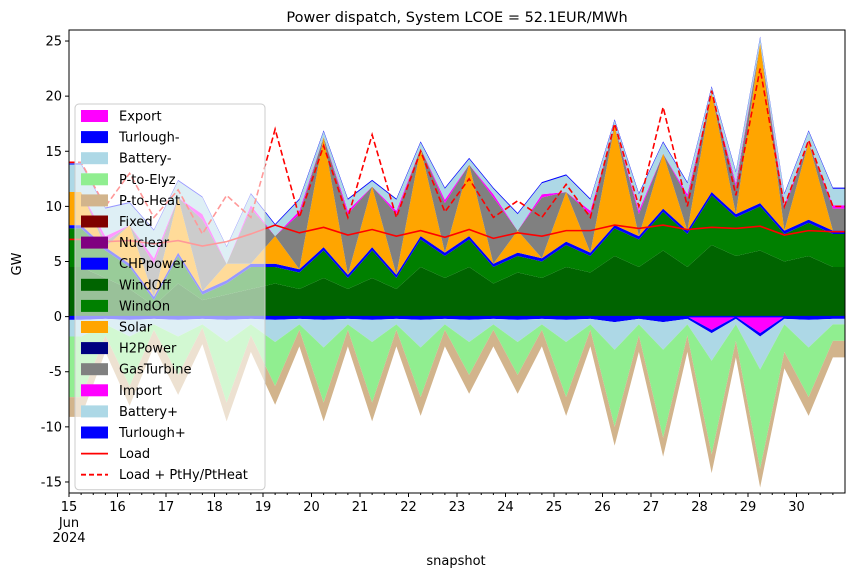 The width and height of the screenshot is (853, 578). Describe the element at coordinates (51, 482) in the screenshot. I see `y-tick-label: -15` at that location.